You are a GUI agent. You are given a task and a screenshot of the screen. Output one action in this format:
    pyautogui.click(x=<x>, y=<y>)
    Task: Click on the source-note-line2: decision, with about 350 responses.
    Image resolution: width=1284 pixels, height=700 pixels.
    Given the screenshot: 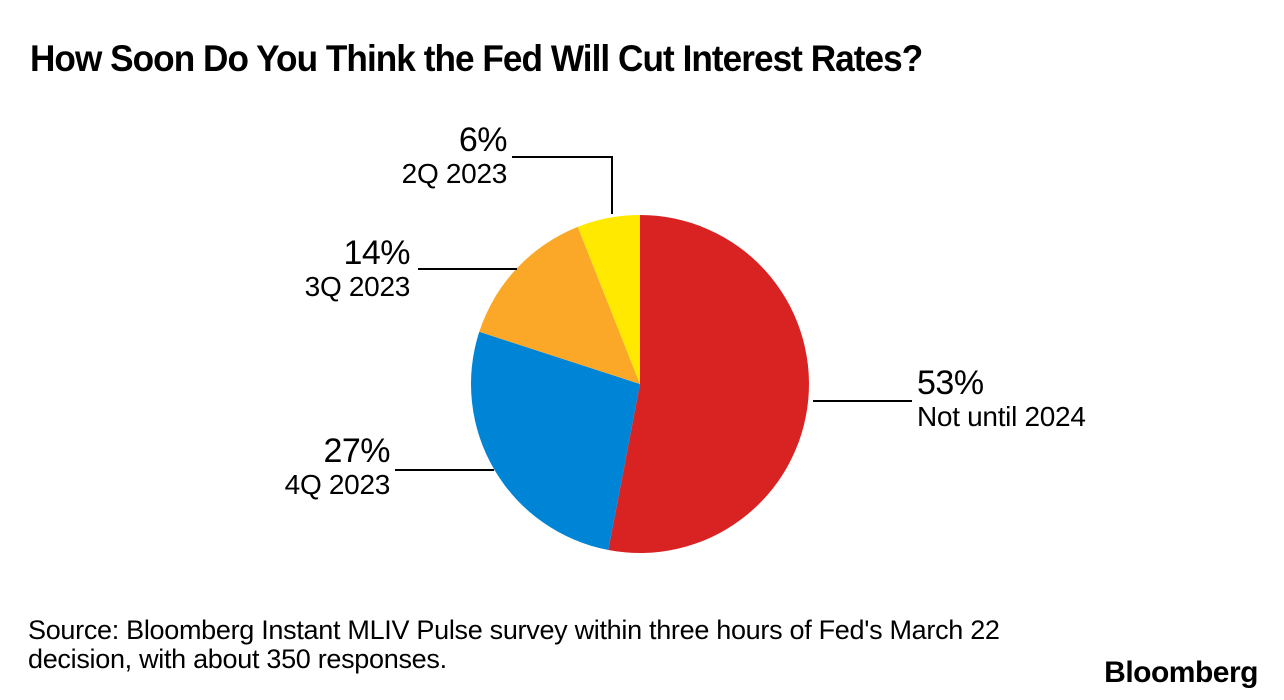 What is the action you would take?
    pyautogui.click(x=237, y=659)
    